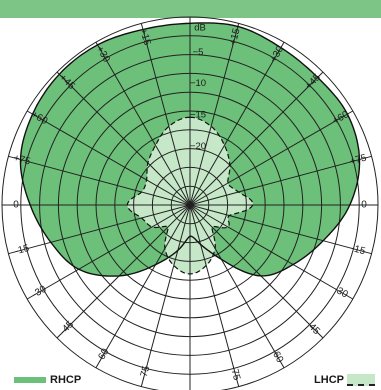  Describe the element at coordinates (198, 146) in the screenshot. I see `radial-tick-label: −20` at that location.